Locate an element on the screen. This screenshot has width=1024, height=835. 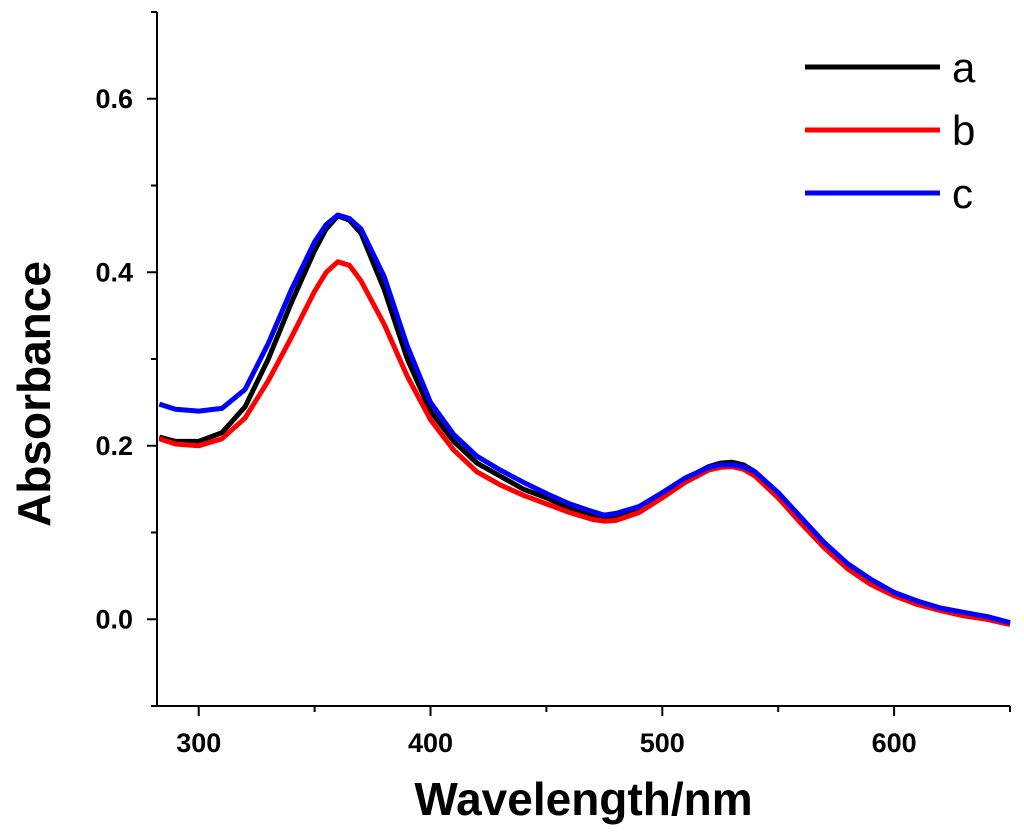
legend: abc is located at coordinates (890, 130).